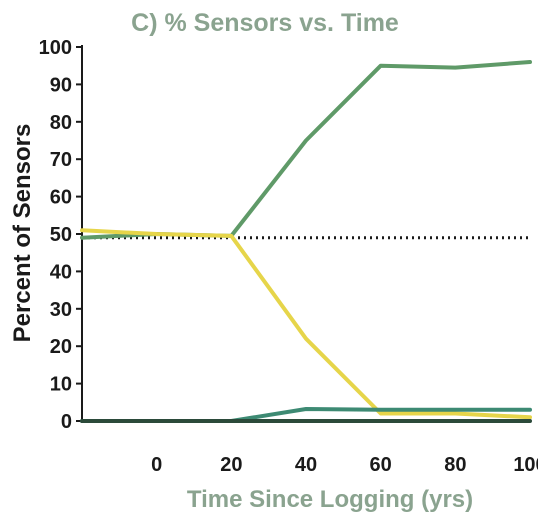 The image size is (538, 519). What do you see at coordinates (61, 347) in the screenshot?
I see `y-tick-label: 20` at bounding box center [61, 347].